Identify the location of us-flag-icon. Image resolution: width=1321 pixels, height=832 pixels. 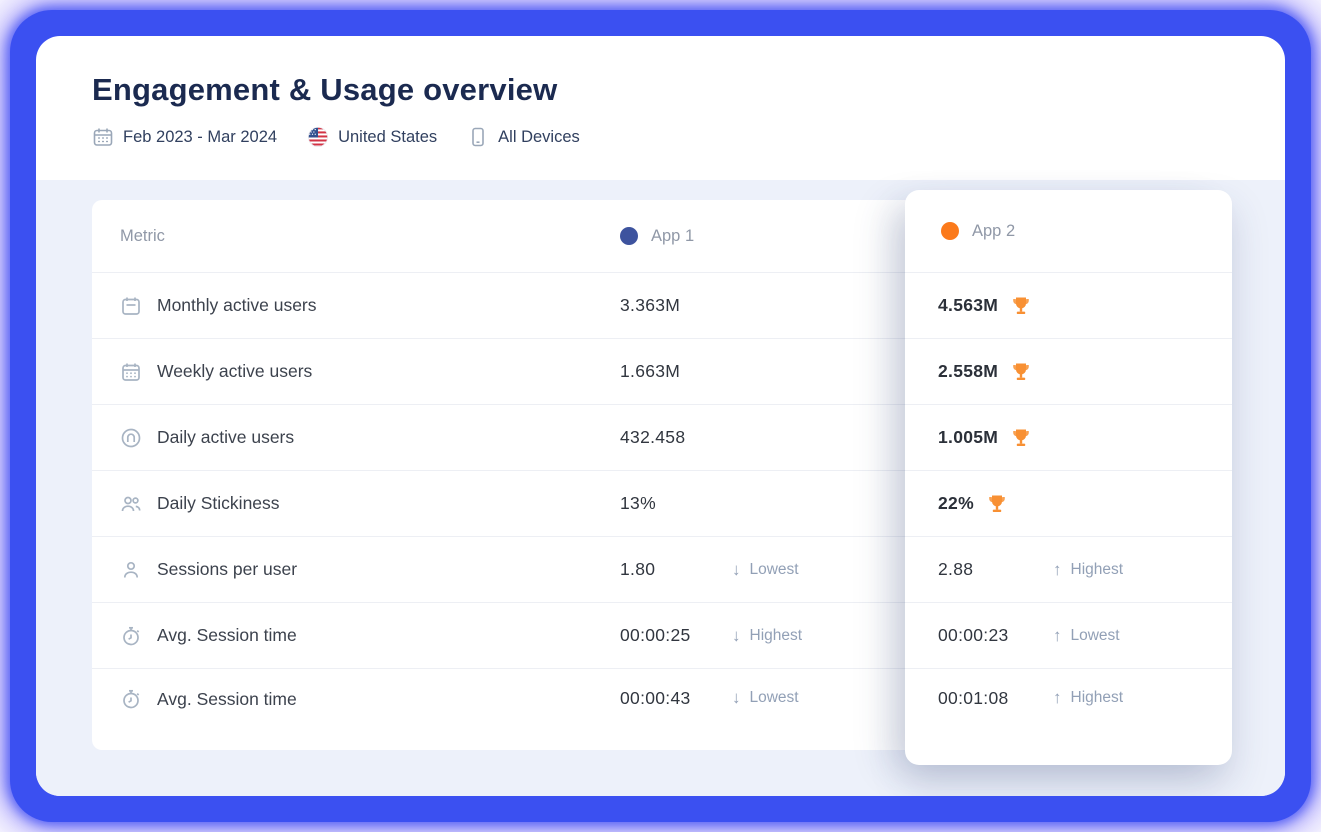
(318, 137).